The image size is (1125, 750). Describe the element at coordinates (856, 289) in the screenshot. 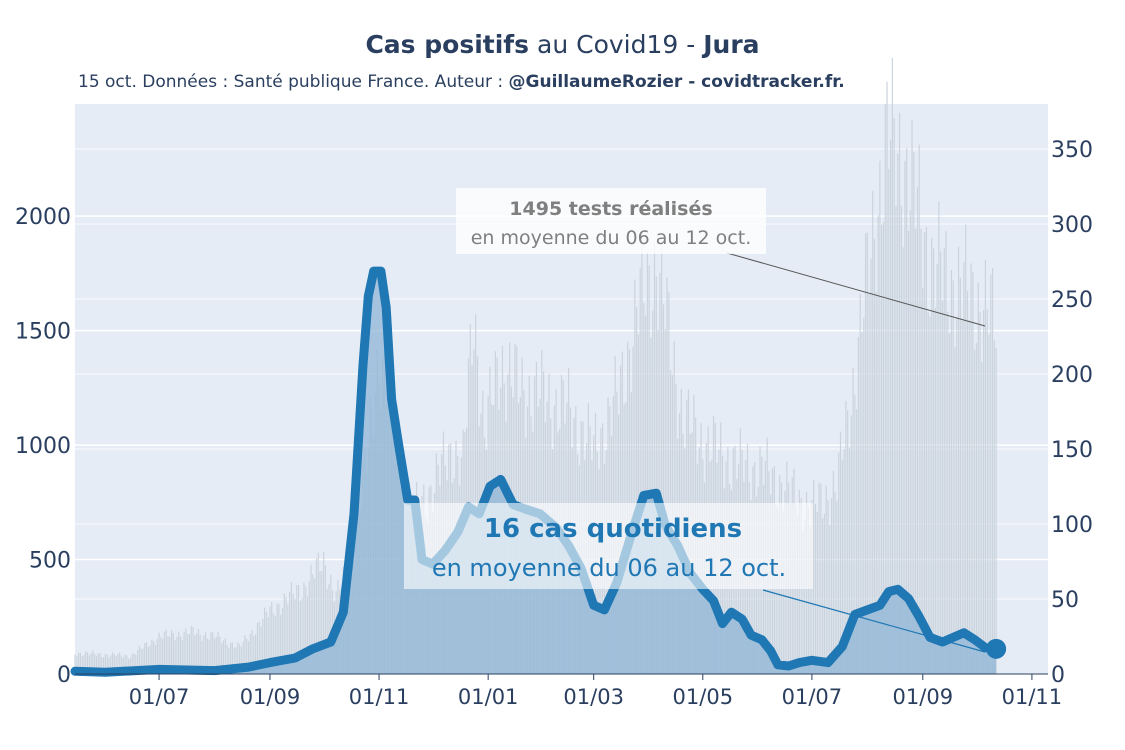

I see `tests-annotation-arrow` at that location.